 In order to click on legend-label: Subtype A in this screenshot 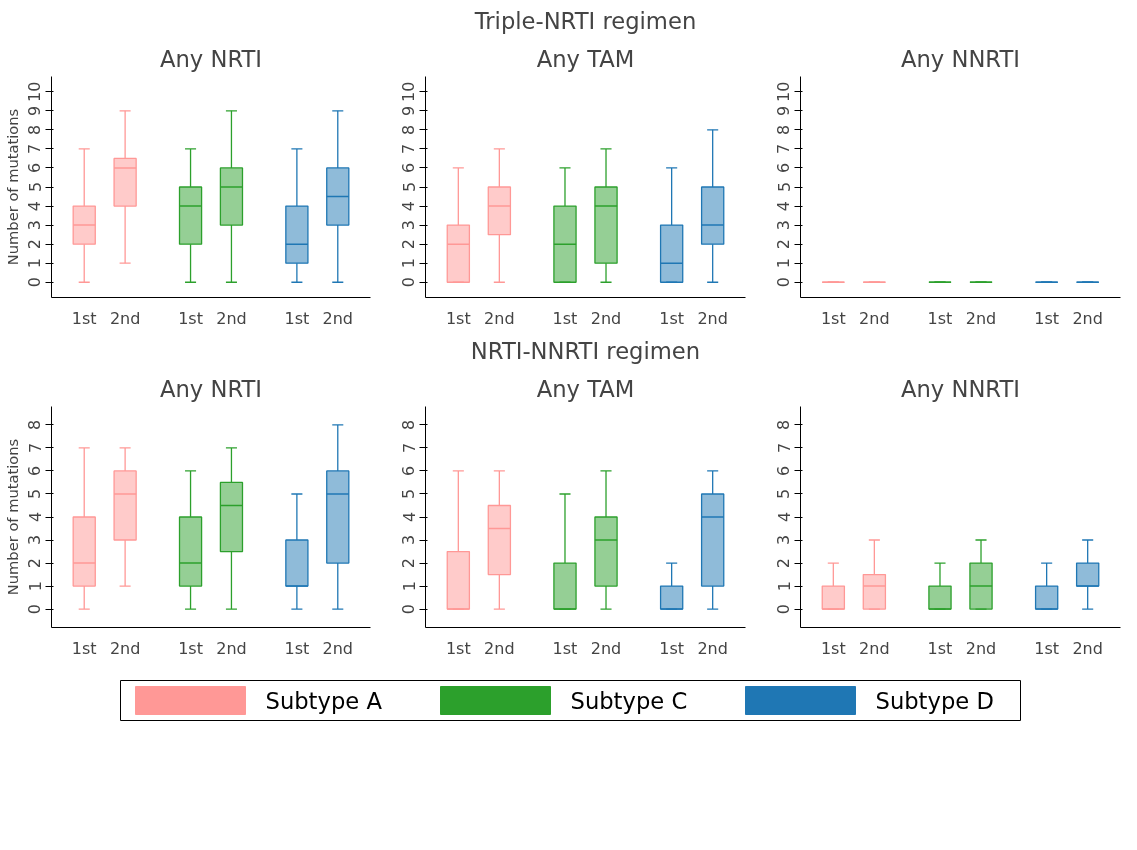, I will do `click(324, 700)`.